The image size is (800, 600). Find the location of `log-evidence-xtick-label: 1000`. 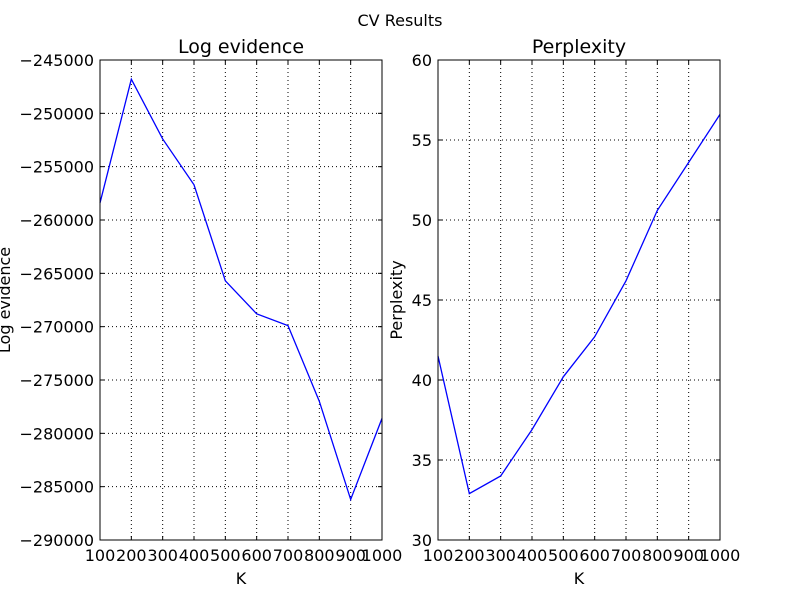

log-evidence-xtick-label: 1000 is located at coordinates (382, 555).